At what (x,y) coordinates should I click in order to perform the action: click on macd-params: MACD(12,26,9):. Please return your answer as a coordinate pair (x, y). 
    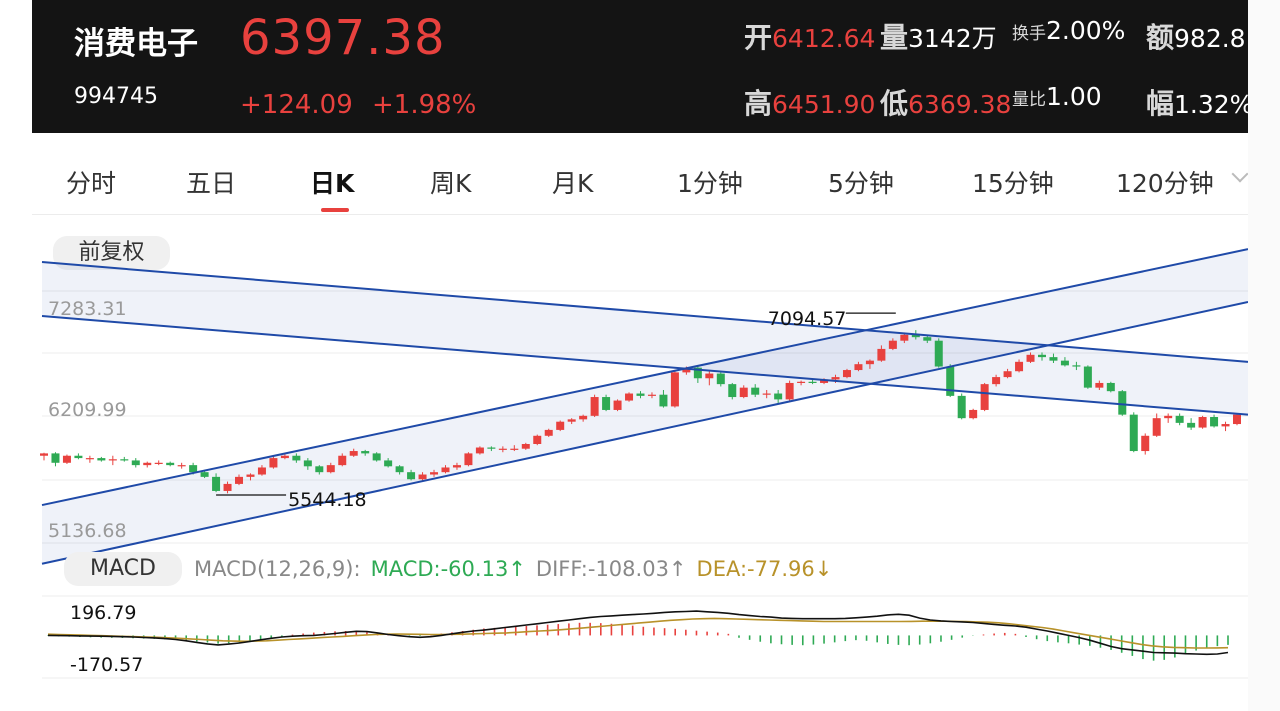
    Looking at the image, I should click on (277, 569).